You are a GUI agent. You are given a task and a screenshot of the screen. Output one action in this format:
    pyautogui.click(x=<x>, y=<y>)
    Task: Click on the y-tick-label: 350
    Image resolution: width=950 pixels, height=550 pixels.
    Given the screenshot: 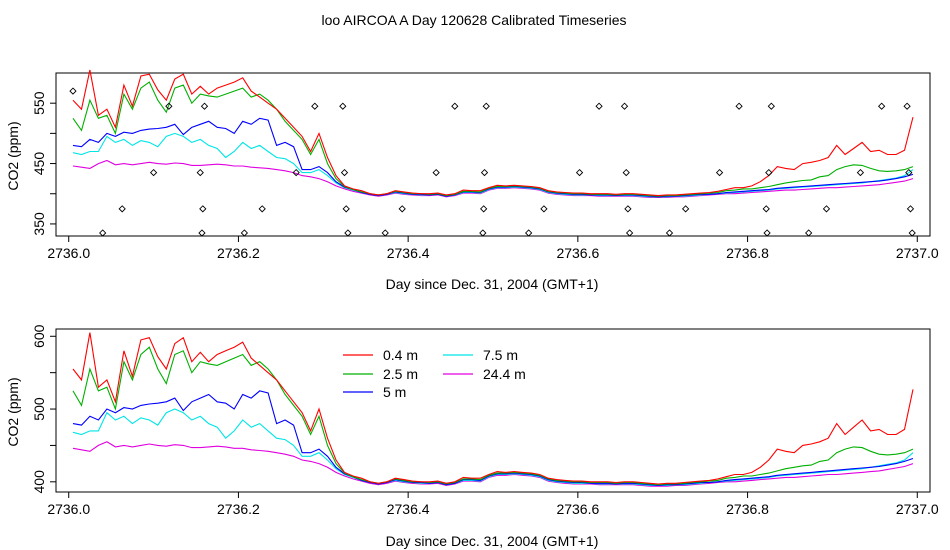 What is the action you would take?
    pyautogui.click(x=39, y=224)
    